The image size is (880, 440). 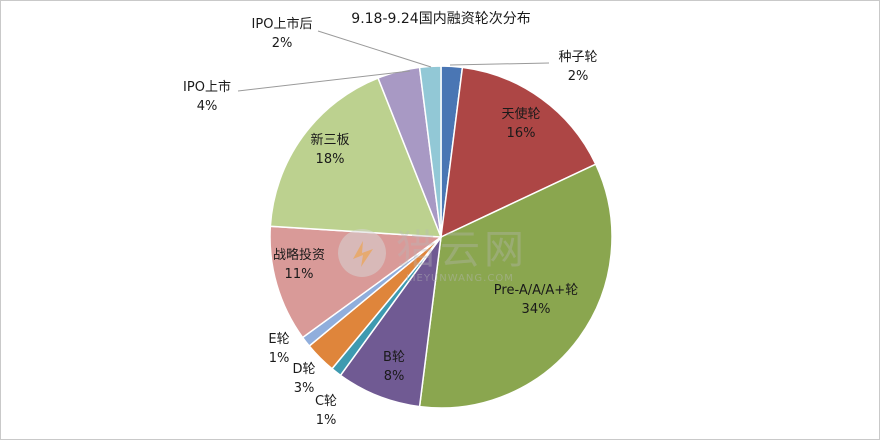 What do you see at coordinates (299, 264) in the screenshot?
I see `slice-label-战略投资: 战略投资 11%` at bounding box center [299, 264].